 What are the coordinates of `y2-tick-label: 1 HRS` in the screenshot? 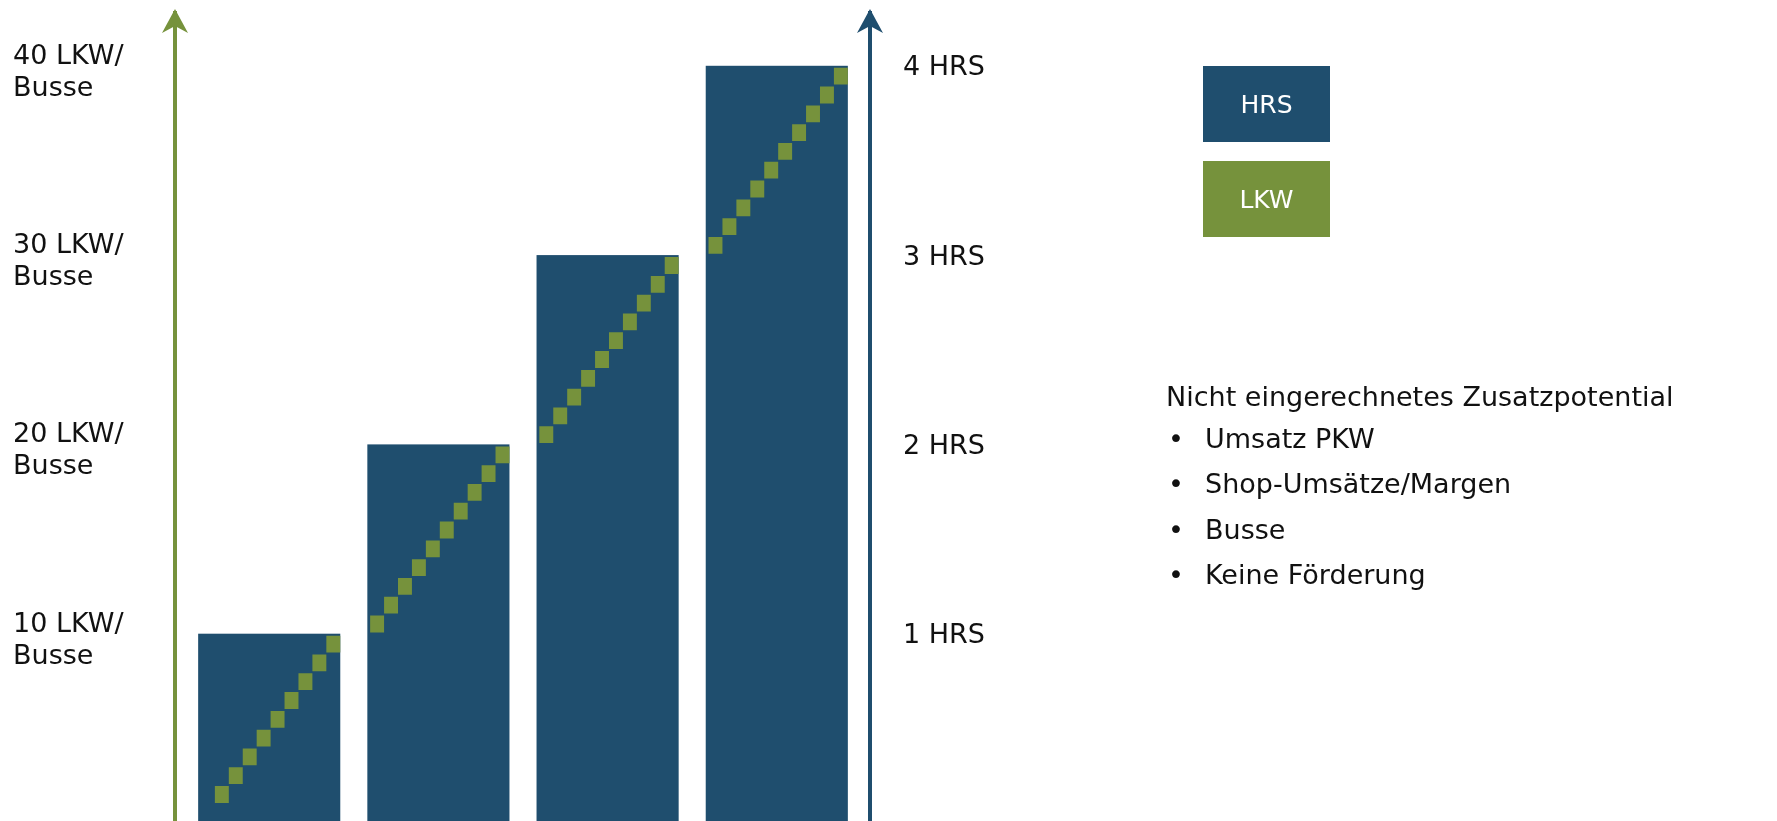 It's located at (944, 634).